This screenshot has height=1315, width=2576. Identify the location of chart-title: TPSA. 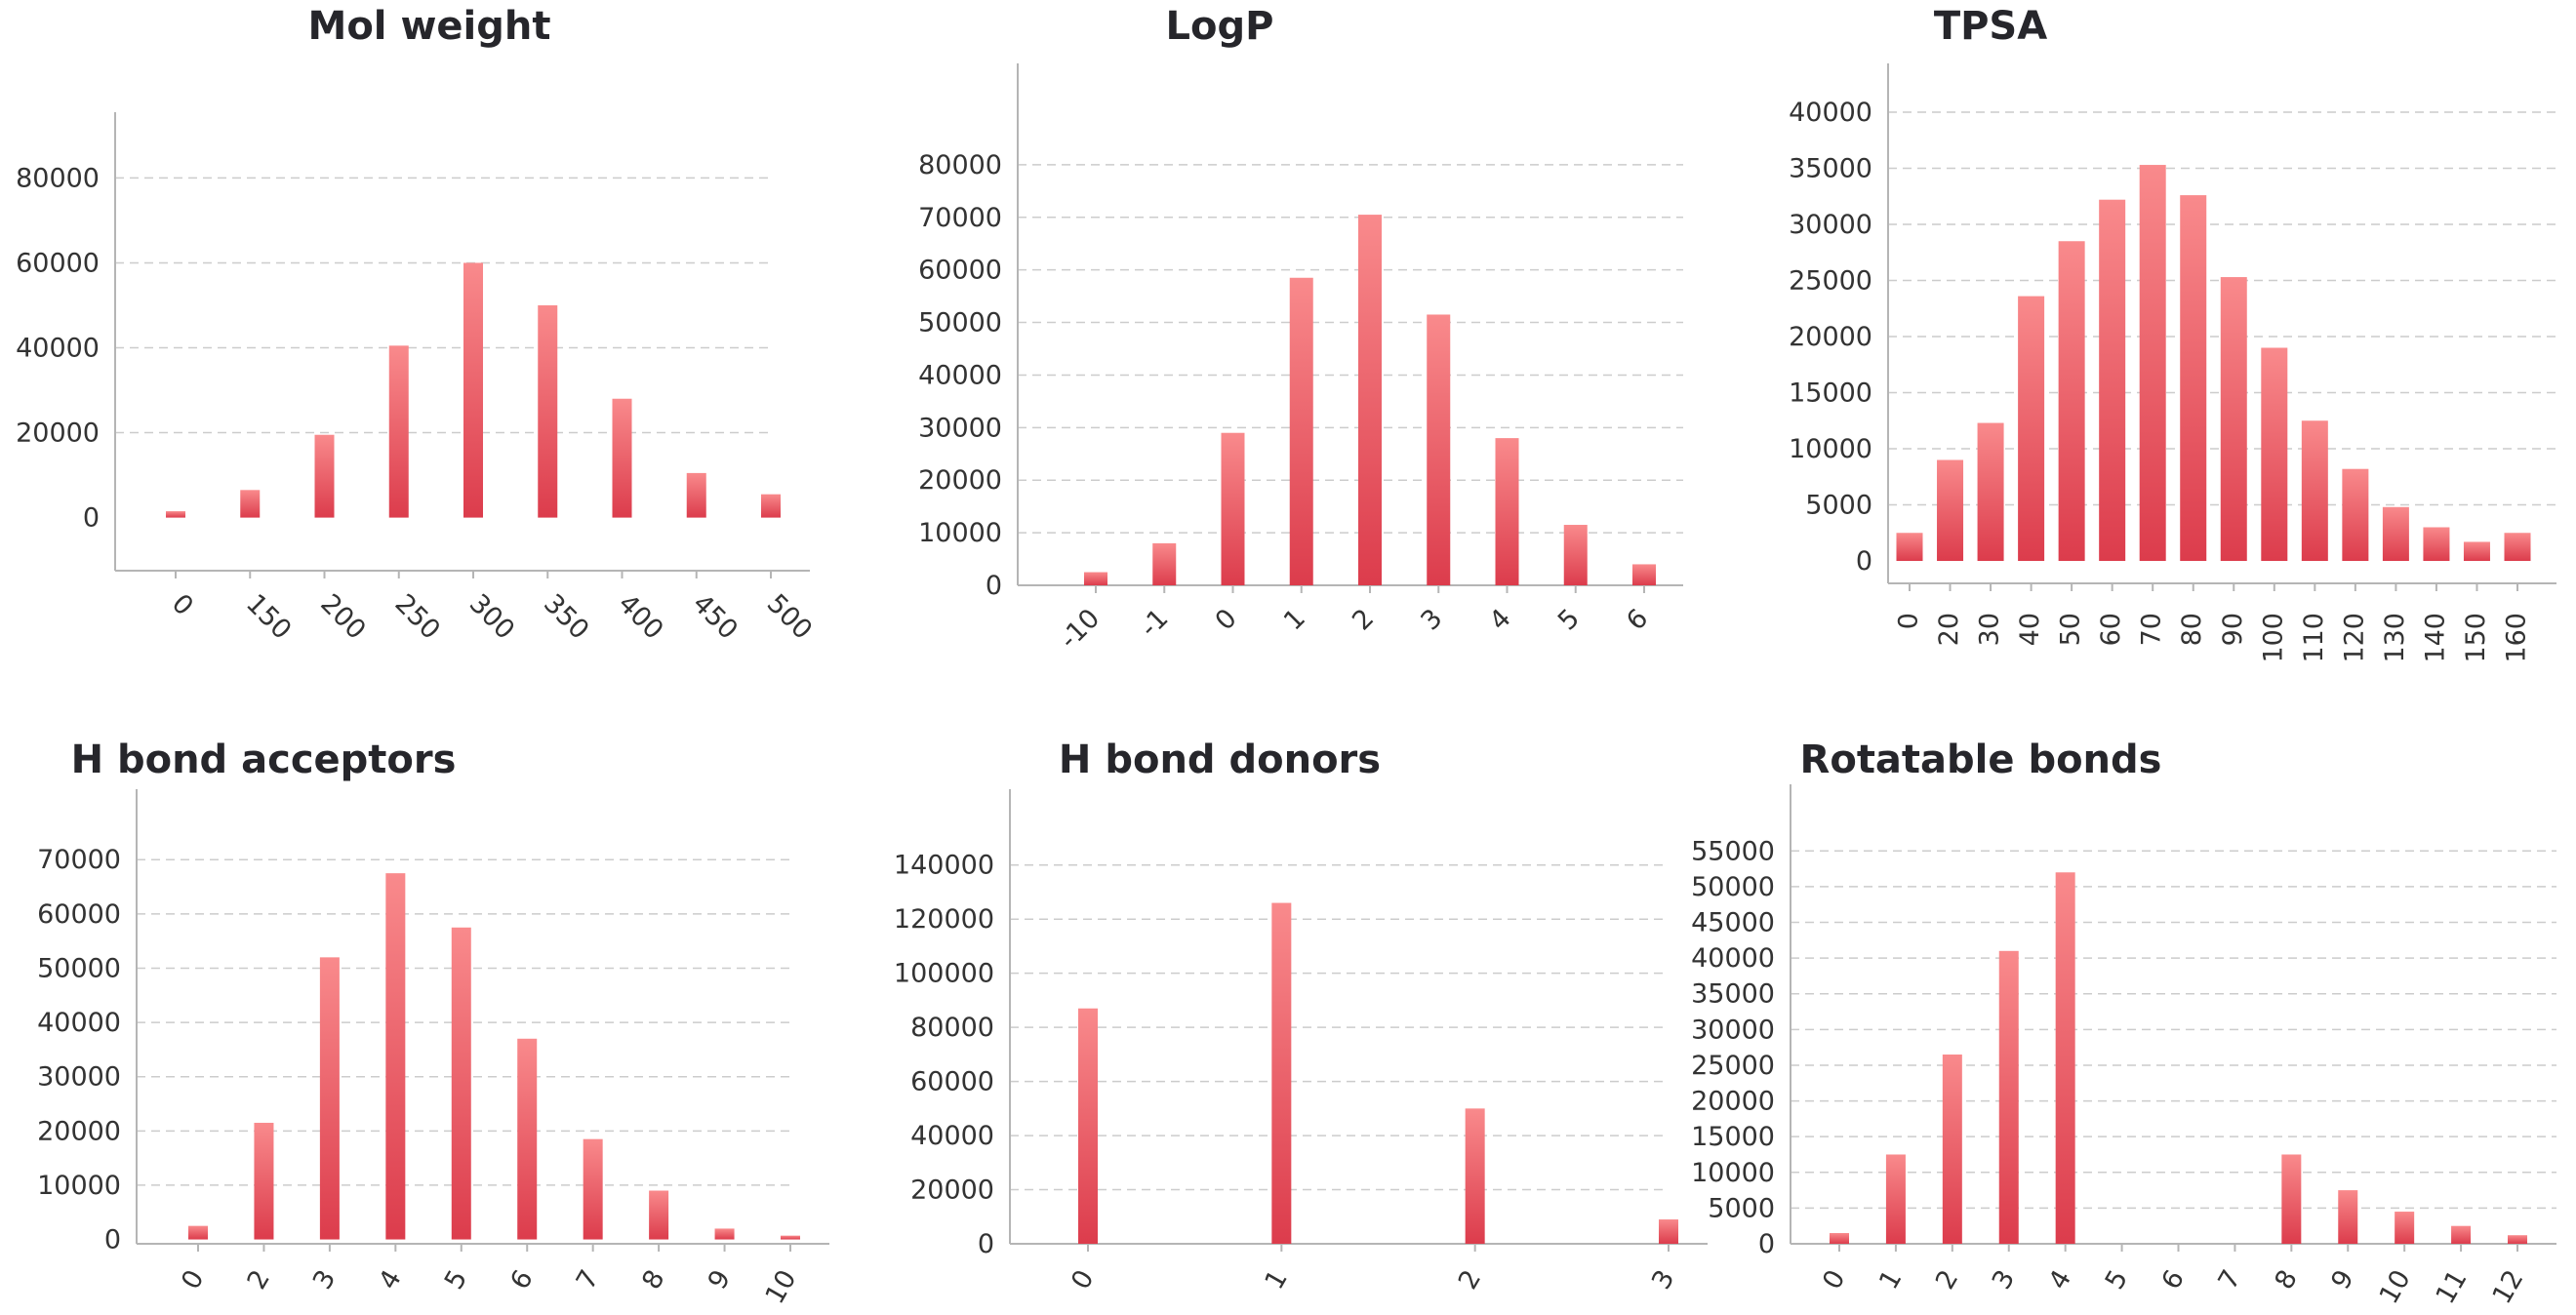
(1990, 26).